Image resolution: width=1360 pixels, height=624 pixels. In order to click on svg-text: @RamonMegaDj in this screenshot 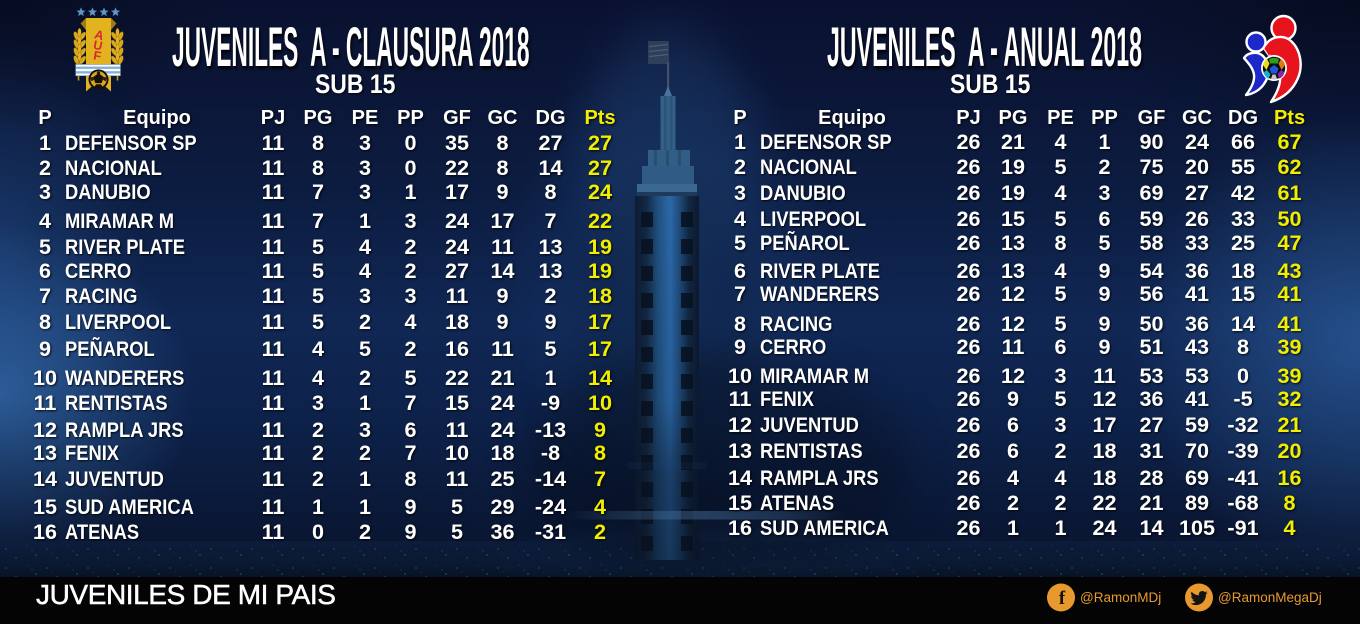, I will do `click(1270, 597)`.